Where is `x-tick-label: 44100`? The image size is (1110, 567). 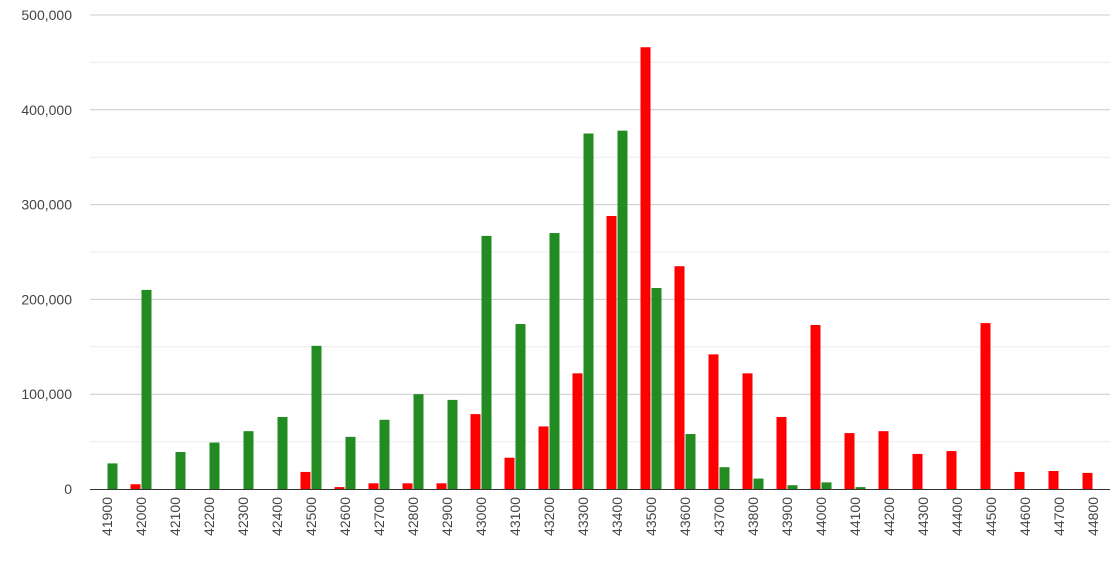
x-tick-label: 44100 is located at coordinates (855, 516).